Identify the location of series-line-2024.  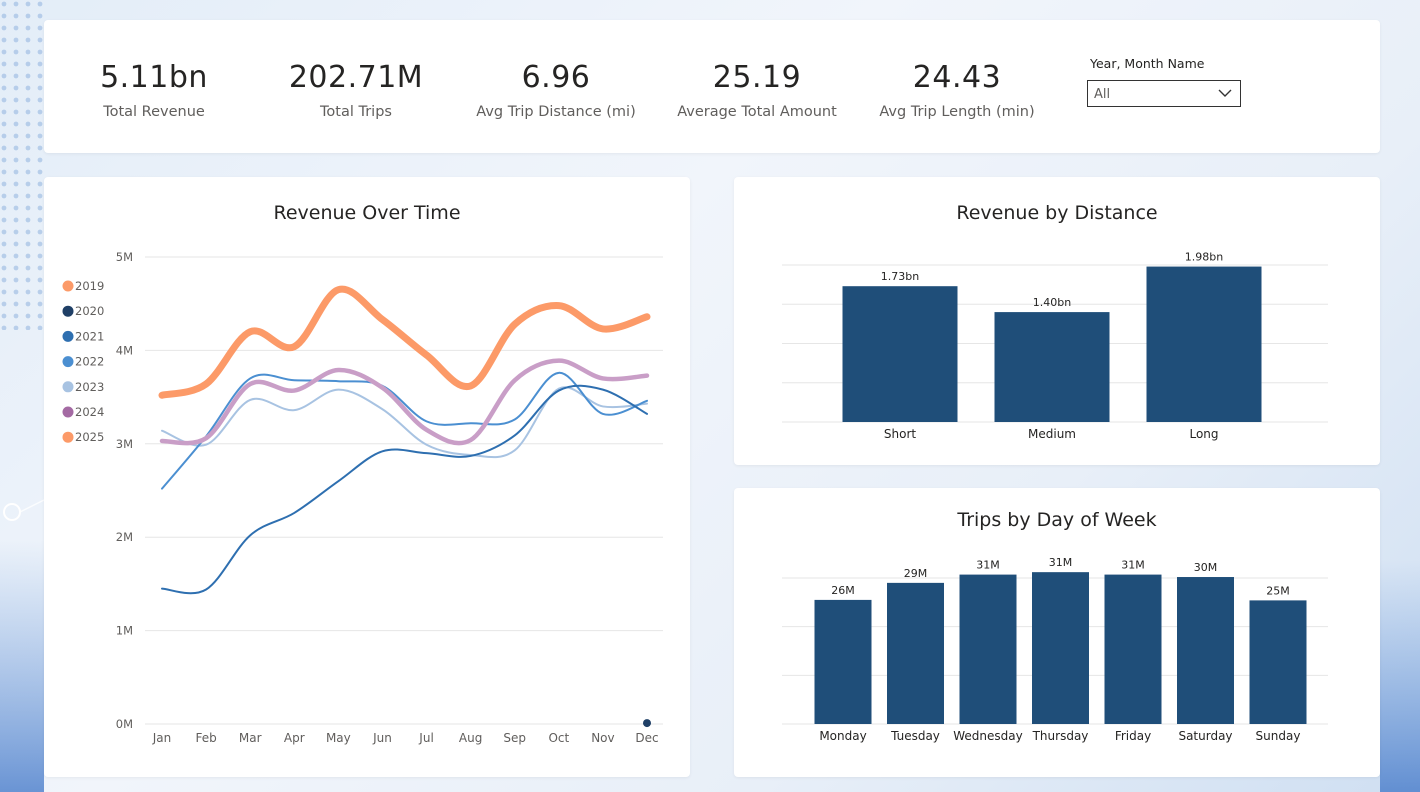
(404, 402).